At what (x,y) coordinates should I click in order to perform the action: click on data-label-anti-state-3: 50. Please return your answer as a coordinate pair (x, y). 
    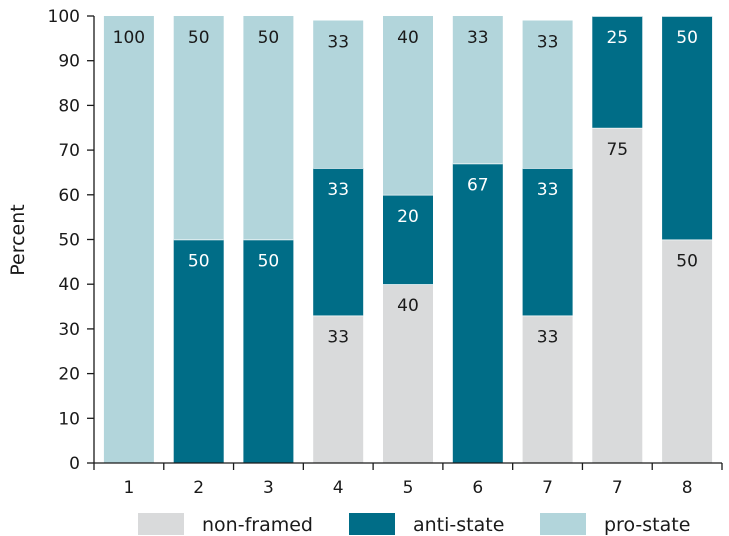
    Looking at the image, I should click on (269, 262).